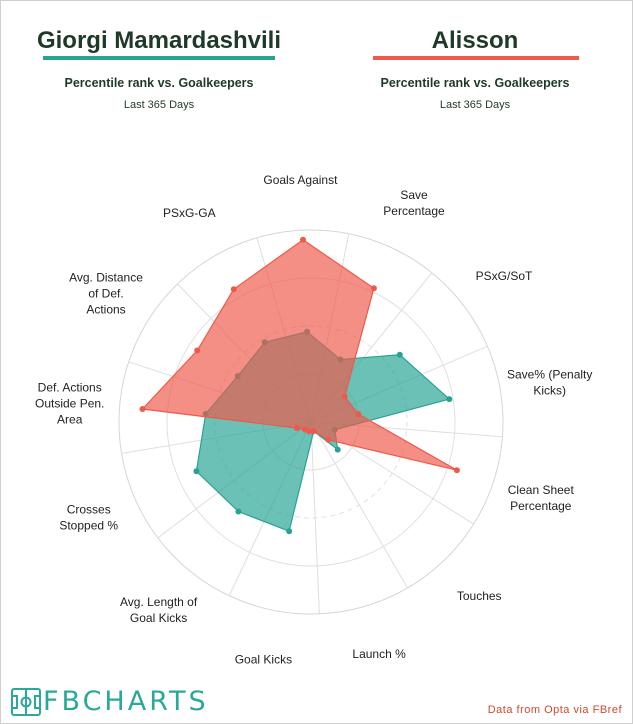  What do you see at coordinates (554, 710) in the screenshot?
I see `data-source-note: Data from Opta via FBref` at bounding box center [554, 710].